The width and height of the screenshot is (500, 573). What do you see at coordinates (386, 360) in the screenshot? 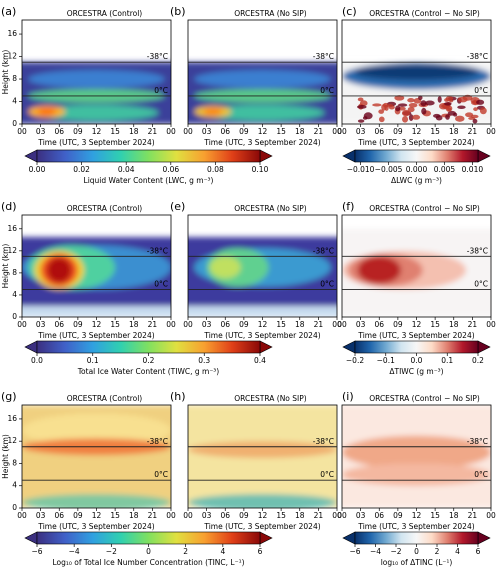
I see `cb-tick-label: −0.1` at bounding box center [386, 360].